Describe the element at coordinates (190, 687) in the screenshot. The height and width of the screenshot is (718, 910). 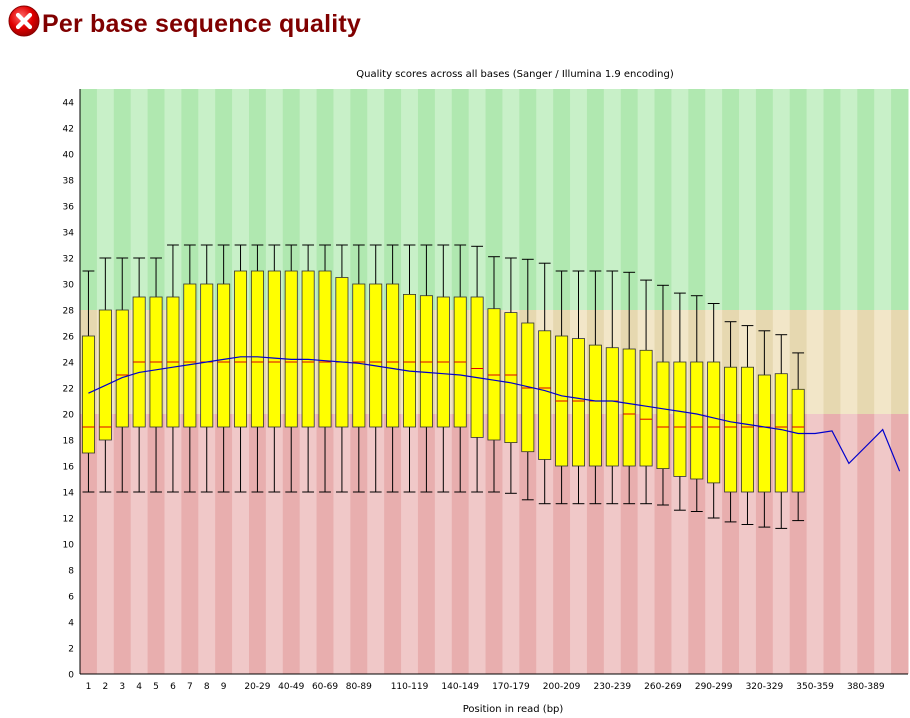
I see `x-tick-label: 7` at that location.